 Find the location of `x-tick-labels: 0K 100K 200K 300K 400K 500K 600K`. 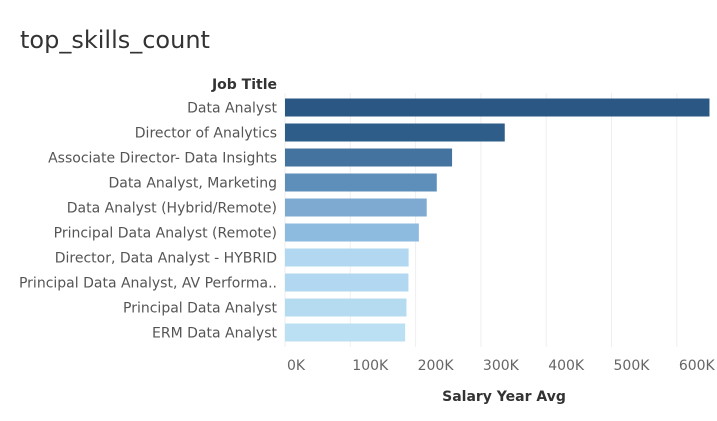

x-tick-labels: 0K 100K 200K 300K 400K 500K 600K is located at coordinates (501, 366).